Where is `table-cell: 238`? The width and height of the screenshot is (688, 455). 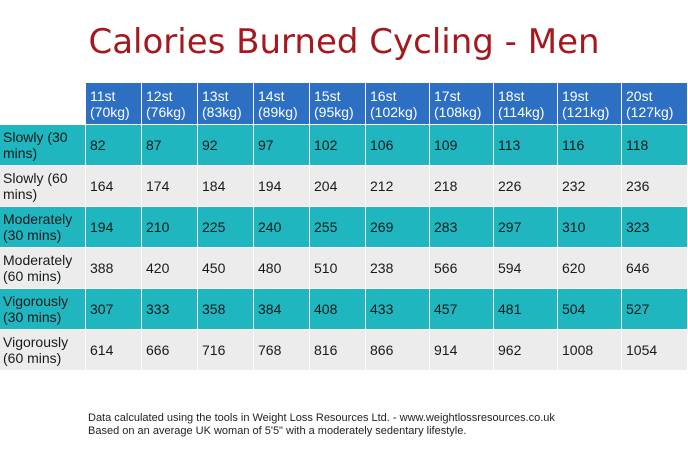
table-cell: 238 is located at coordinates (398, 268).